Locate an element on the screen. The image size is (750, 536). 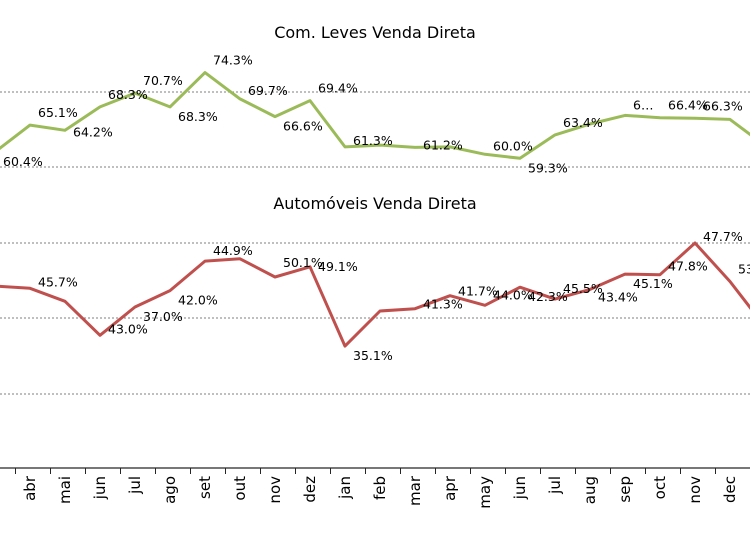
data-label: 42.0% is located at coordinates (198, 300).